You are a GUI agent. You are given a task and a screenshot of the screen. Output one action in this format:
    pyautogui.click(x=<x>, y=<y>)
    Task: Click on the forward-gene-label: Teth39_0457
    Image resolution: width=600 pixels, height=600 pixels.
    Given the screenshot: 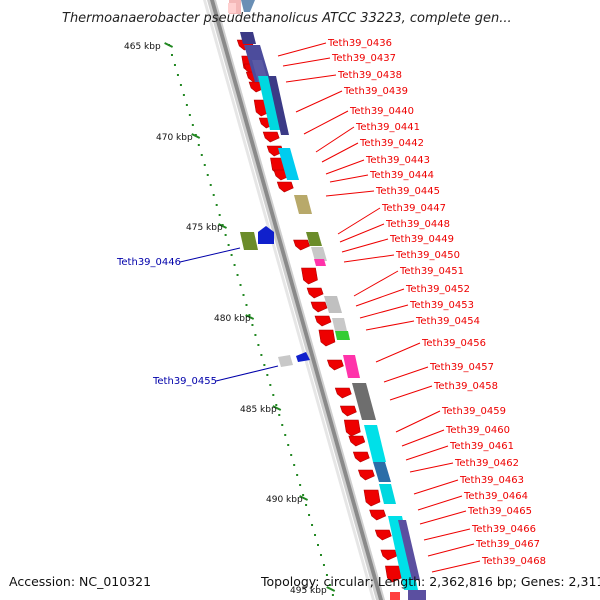 What is the action you would take?
    pyautogui.click(x=438, y=372)
    